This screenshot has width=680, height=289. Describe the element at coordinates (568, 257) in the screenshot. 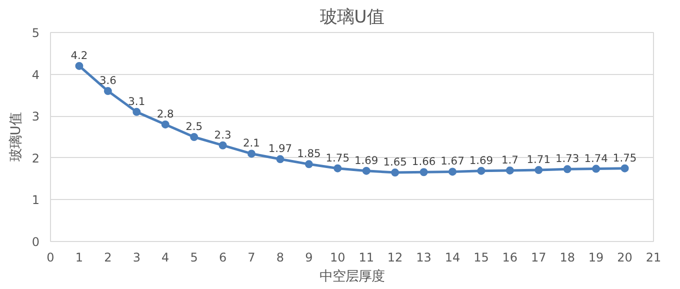

I see `x-tick-label: 18` at that location.